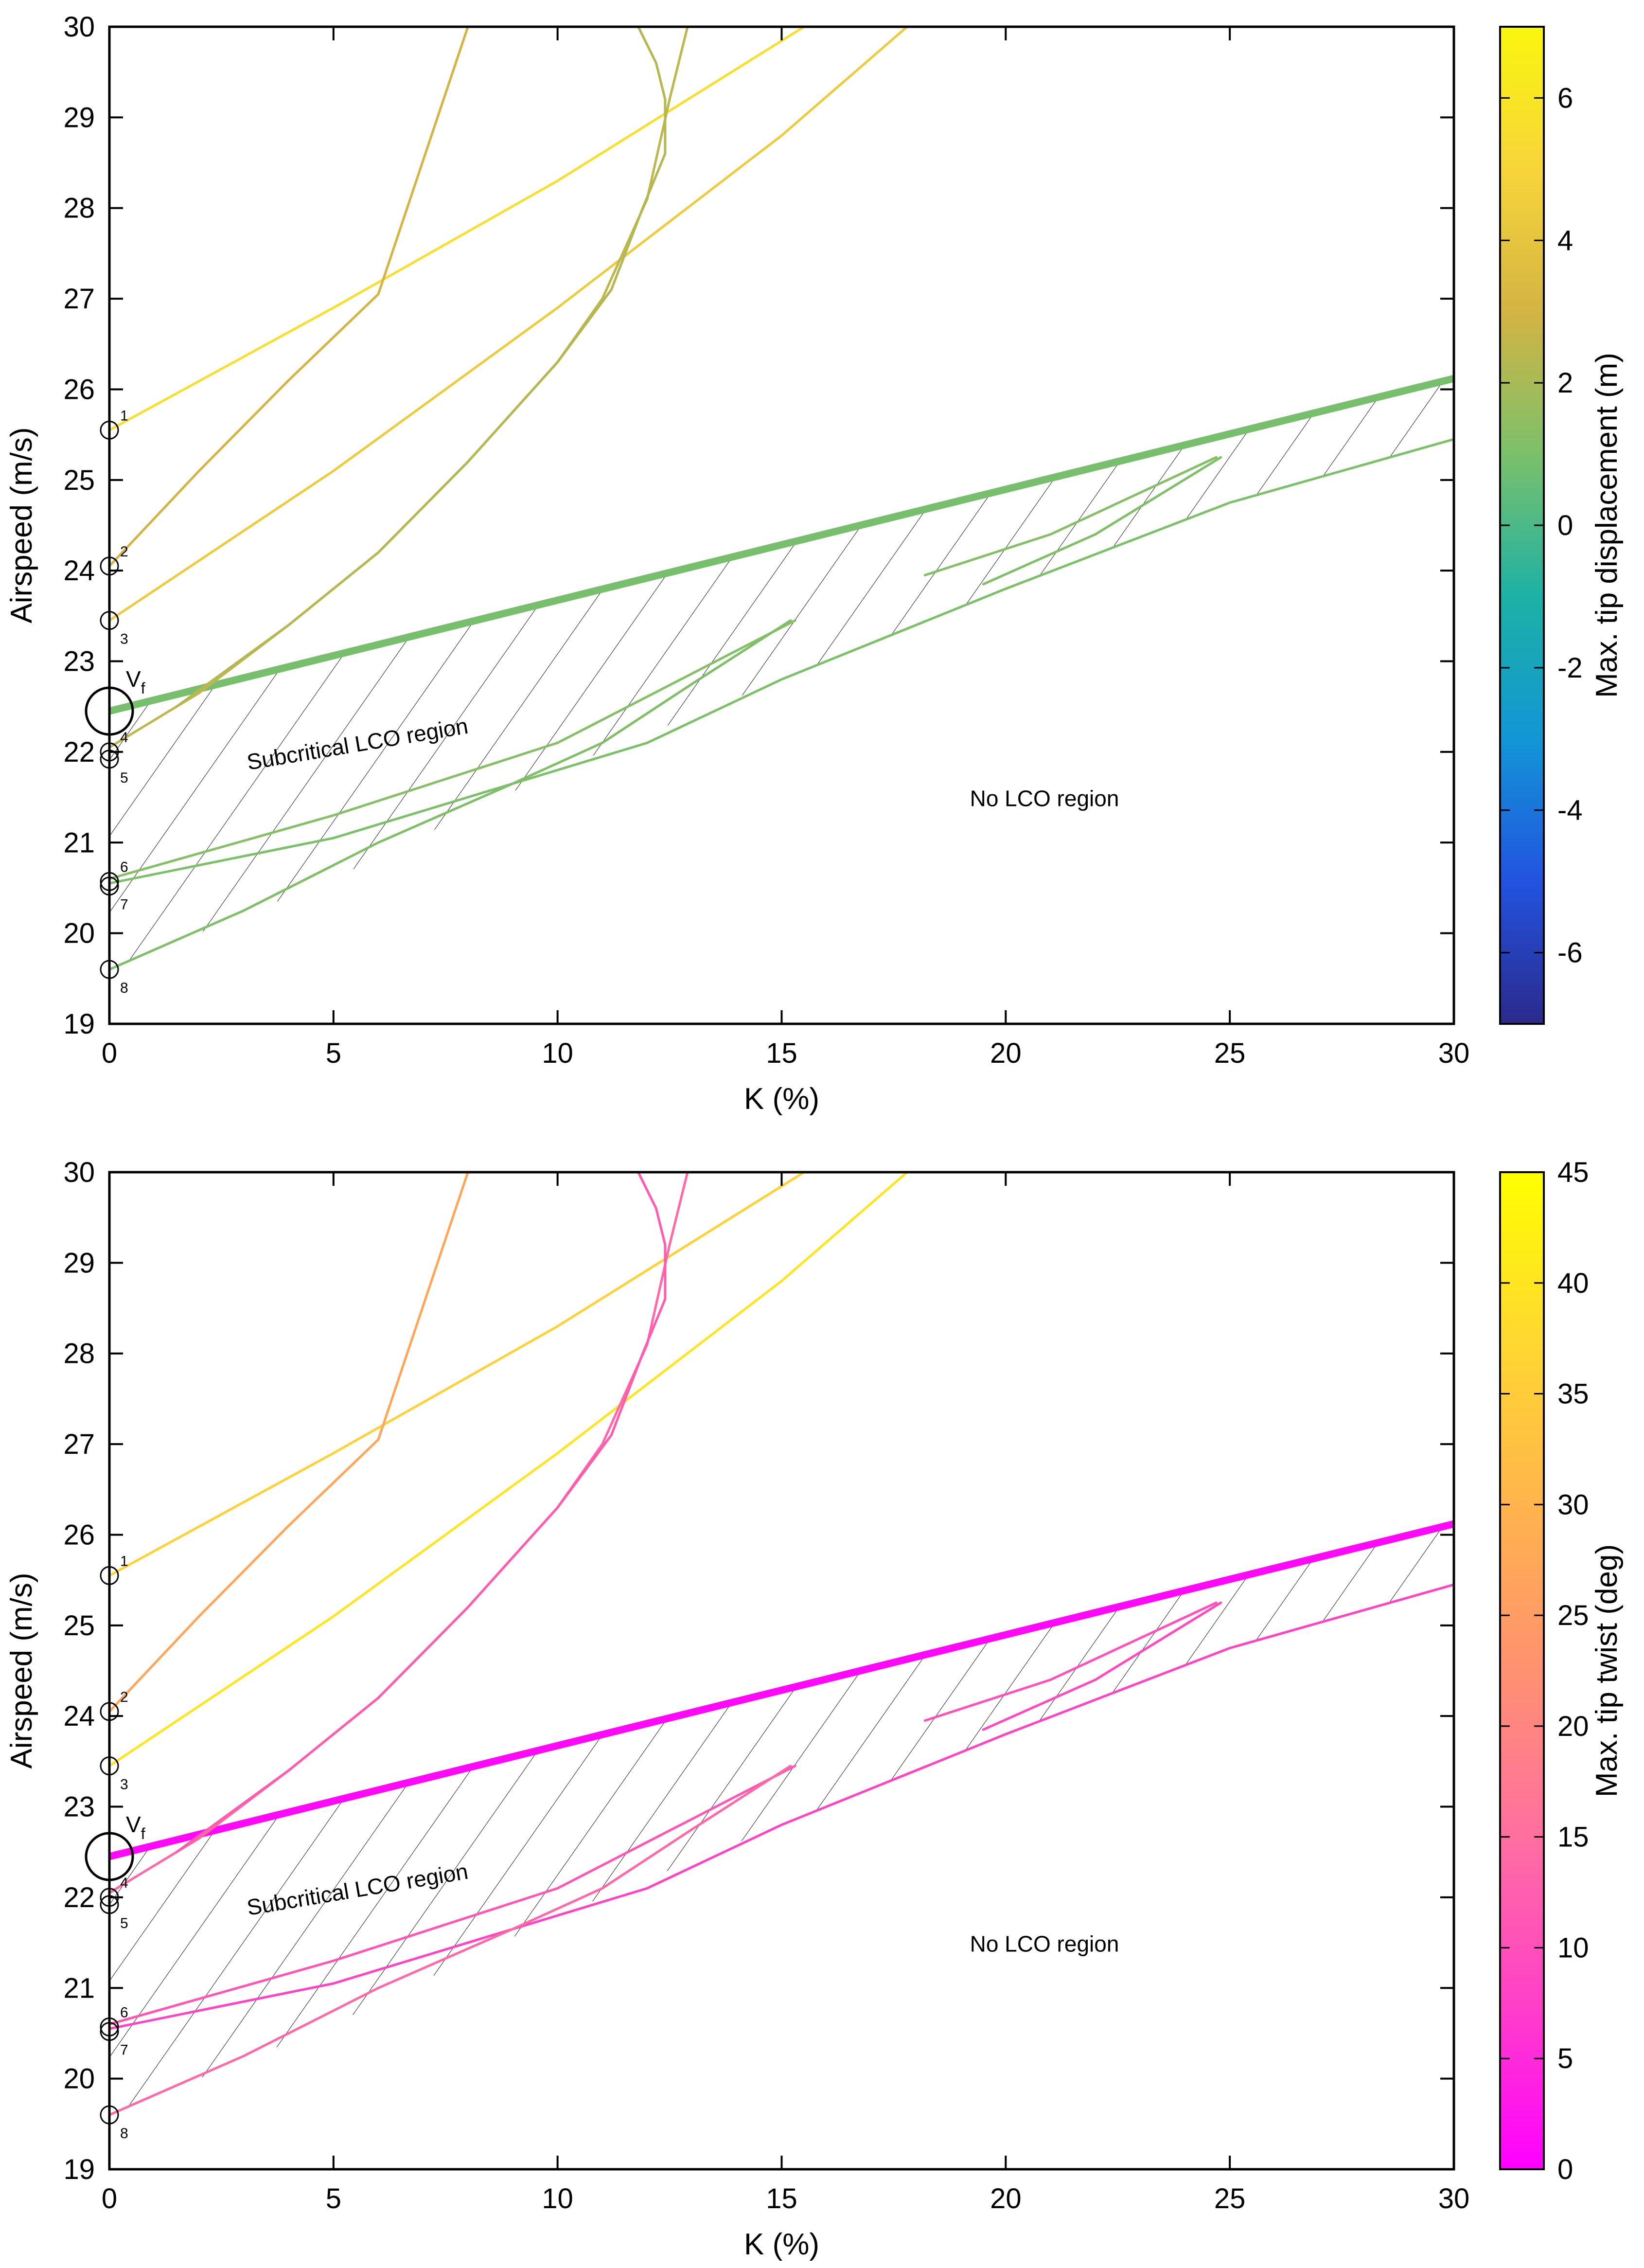  Describe the element at coordinates (1607, 1670) in the screenshot. I see `colorbar-label: Max. tip twist (deg)` at that location.